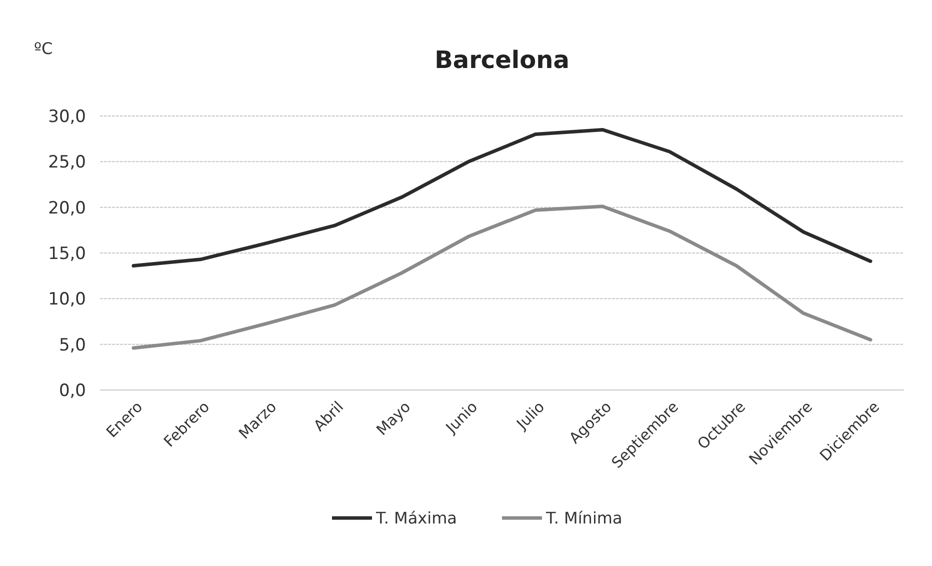 The width and height of the screenshot is (932, 566). Describe the element at coordinates (67, 116) in the screenshot. I see `y-tick-label: 30,0` at that location.